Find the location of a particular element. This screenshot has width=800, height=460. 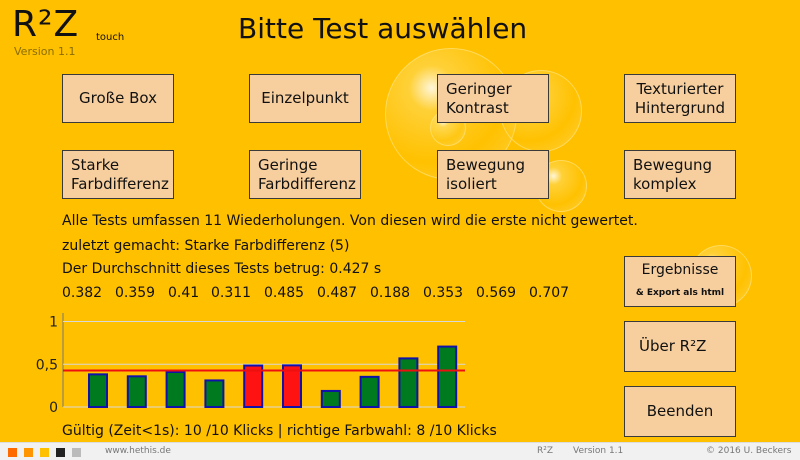

reaction-time-chart: 00,51 is located at coordinates (250, 364).